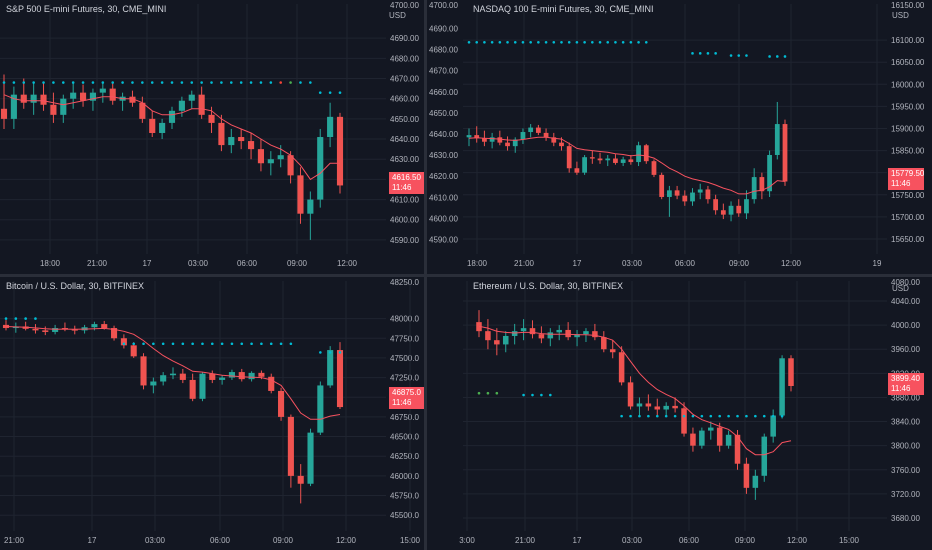 The image size is (932, 550). I want to click on y-tick-label: 46250.0, so click(404, 456).